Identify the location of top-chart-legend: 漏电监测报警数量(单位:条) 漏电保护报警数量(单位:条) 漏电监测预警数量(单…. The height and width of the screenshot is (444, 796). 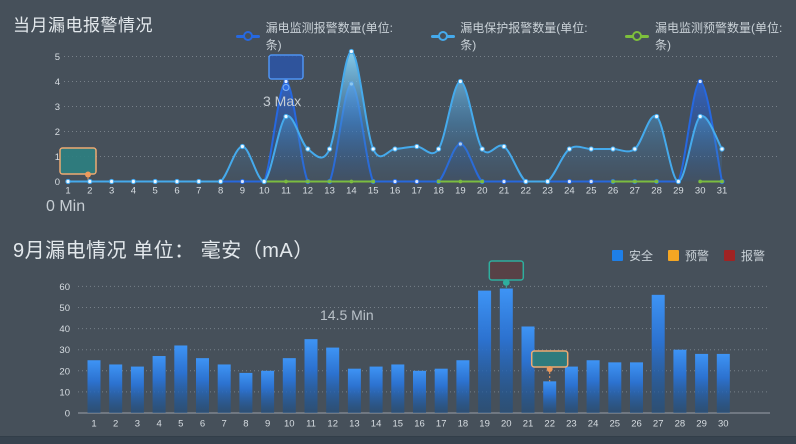
(516, 36).